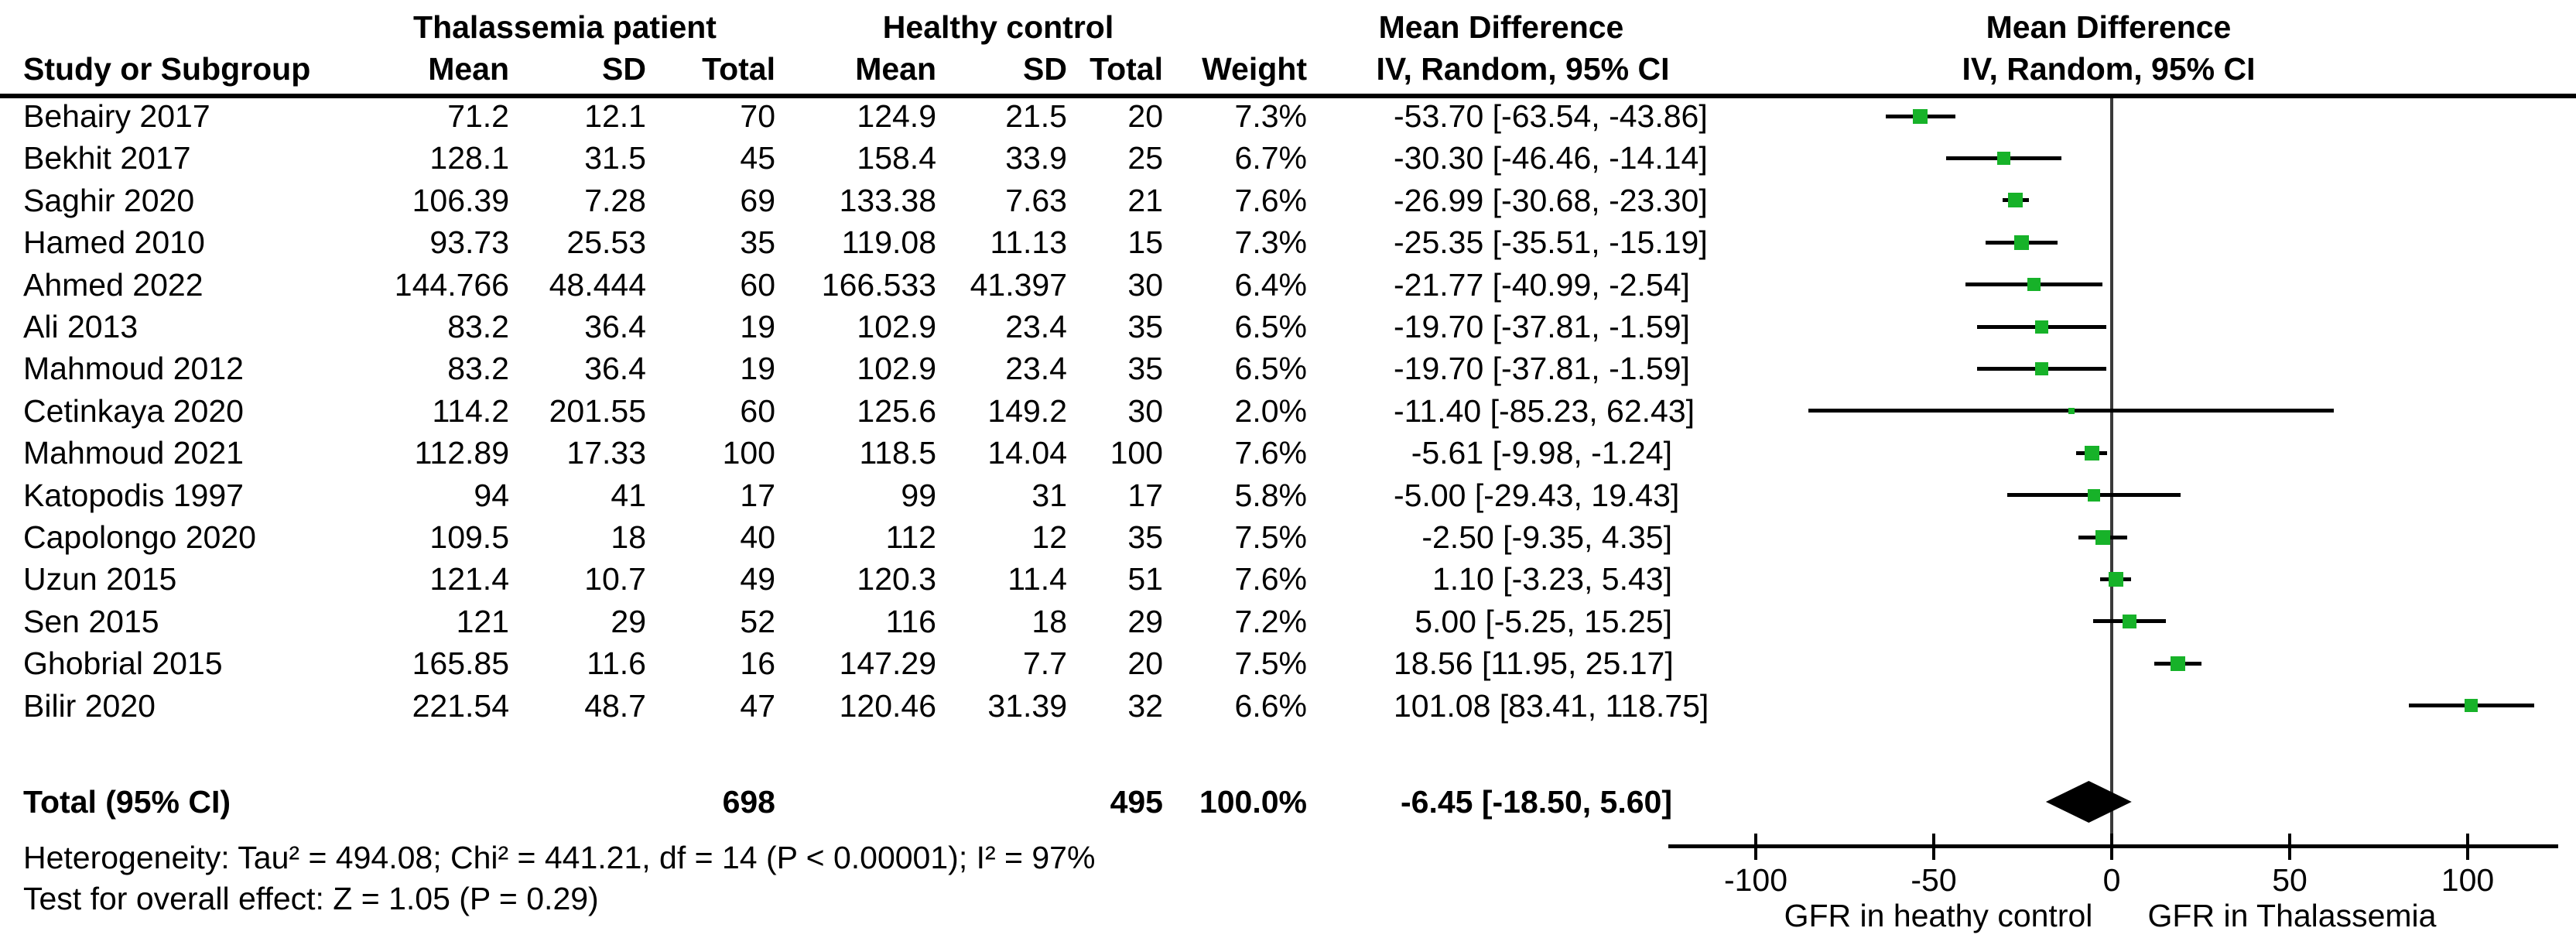  What do you see at coordinates (1145, 495) in the screenshot?
I see `cell-c_total: 17` at bounding box center [1145, 495].